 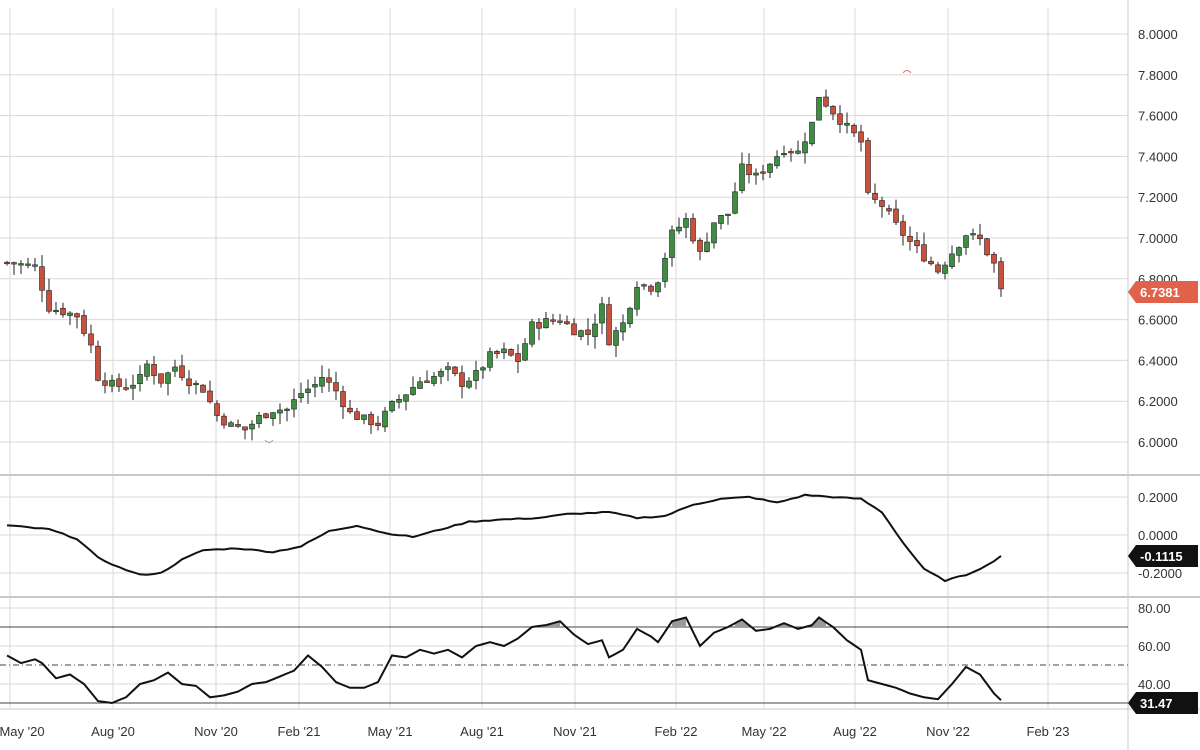 I want to click on x-axis-label: May '21, so click(x=389, y=731).